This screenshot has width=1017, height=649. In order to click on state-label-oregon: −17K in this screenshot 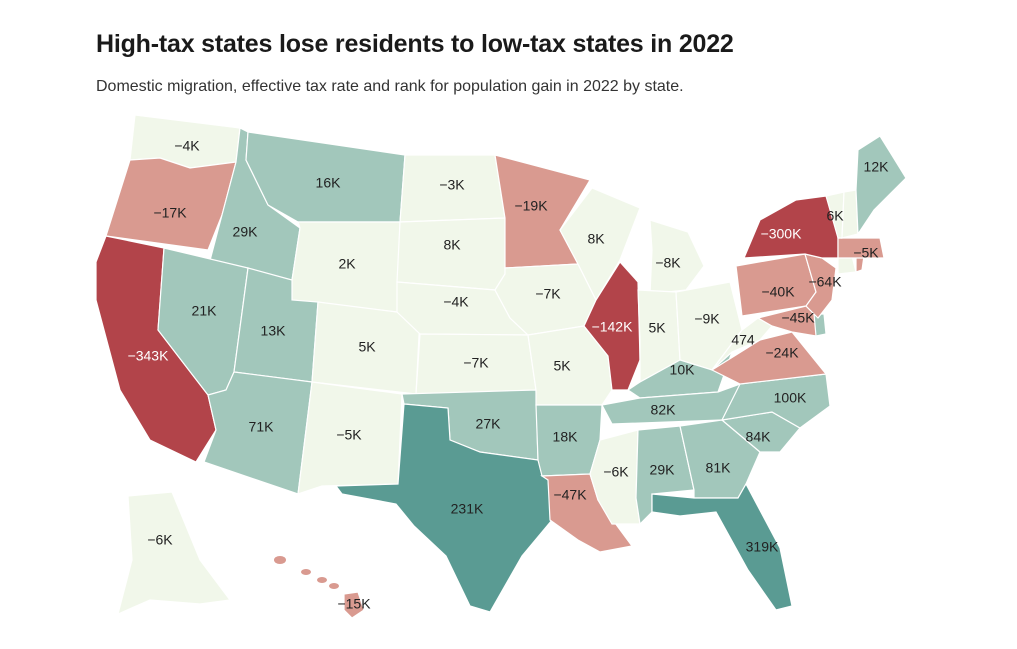, I will do `click(170, 213)`.